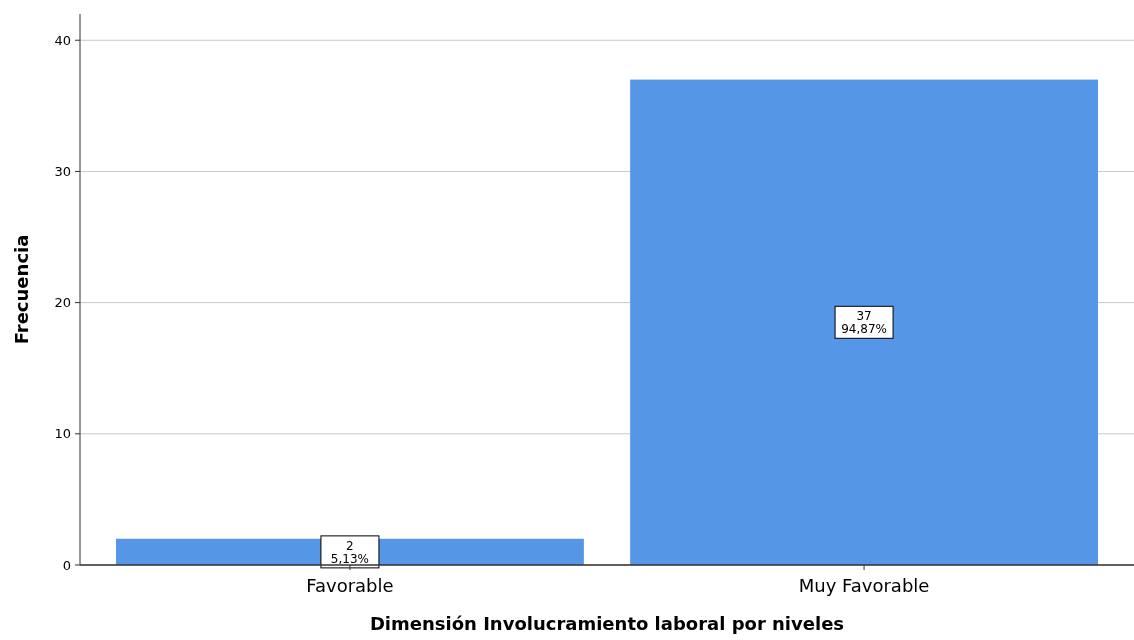 Image resolution: width=1134 pixels, height=640 pixels. I want to click on x-tick-label: Favorable, so click(350, 585).